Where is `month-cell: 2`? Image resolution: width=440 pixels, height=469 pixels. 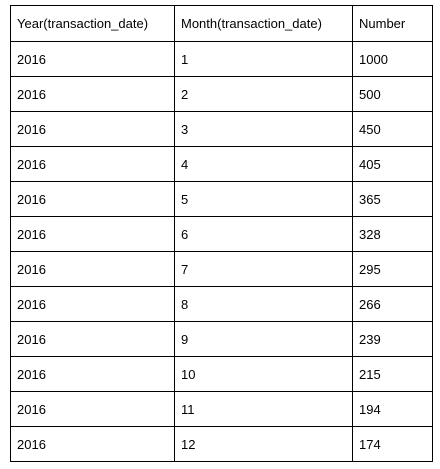 month-cell: 2 is located at coordinates (263, 94).